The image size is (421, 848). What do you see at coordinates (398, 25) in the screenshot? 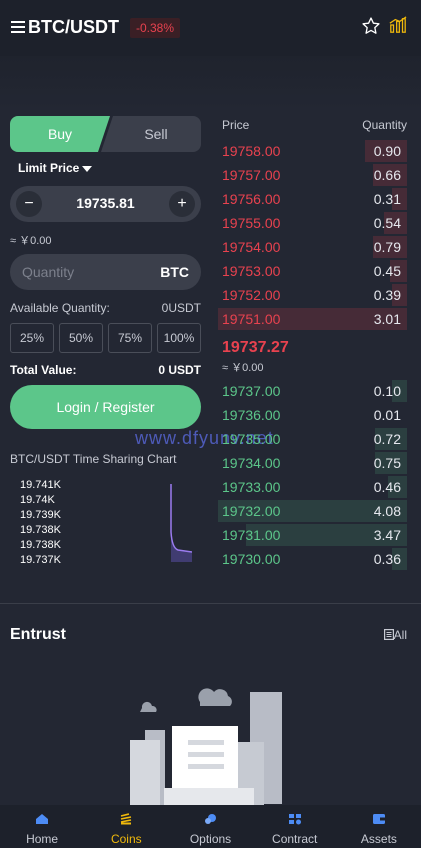
I see `kline-icon` at bounding box center [398, 25].